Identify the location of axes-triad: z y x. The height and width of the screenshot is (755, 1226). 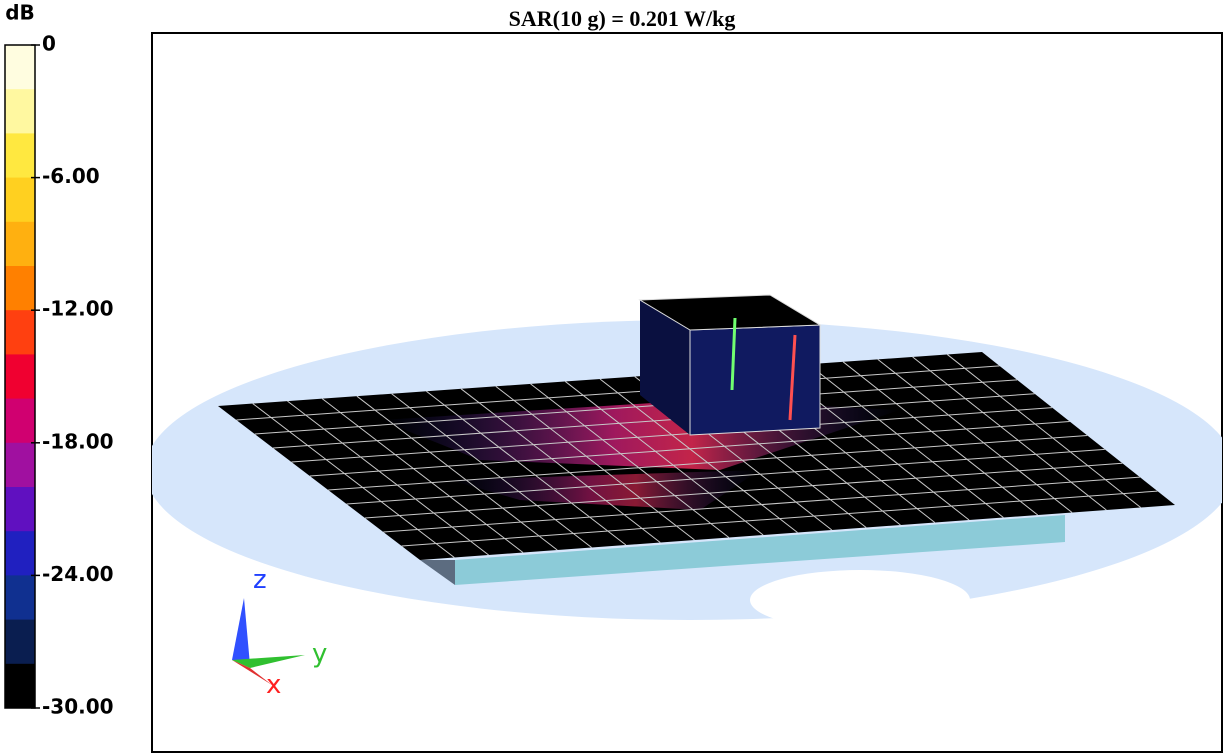
(279, 632).